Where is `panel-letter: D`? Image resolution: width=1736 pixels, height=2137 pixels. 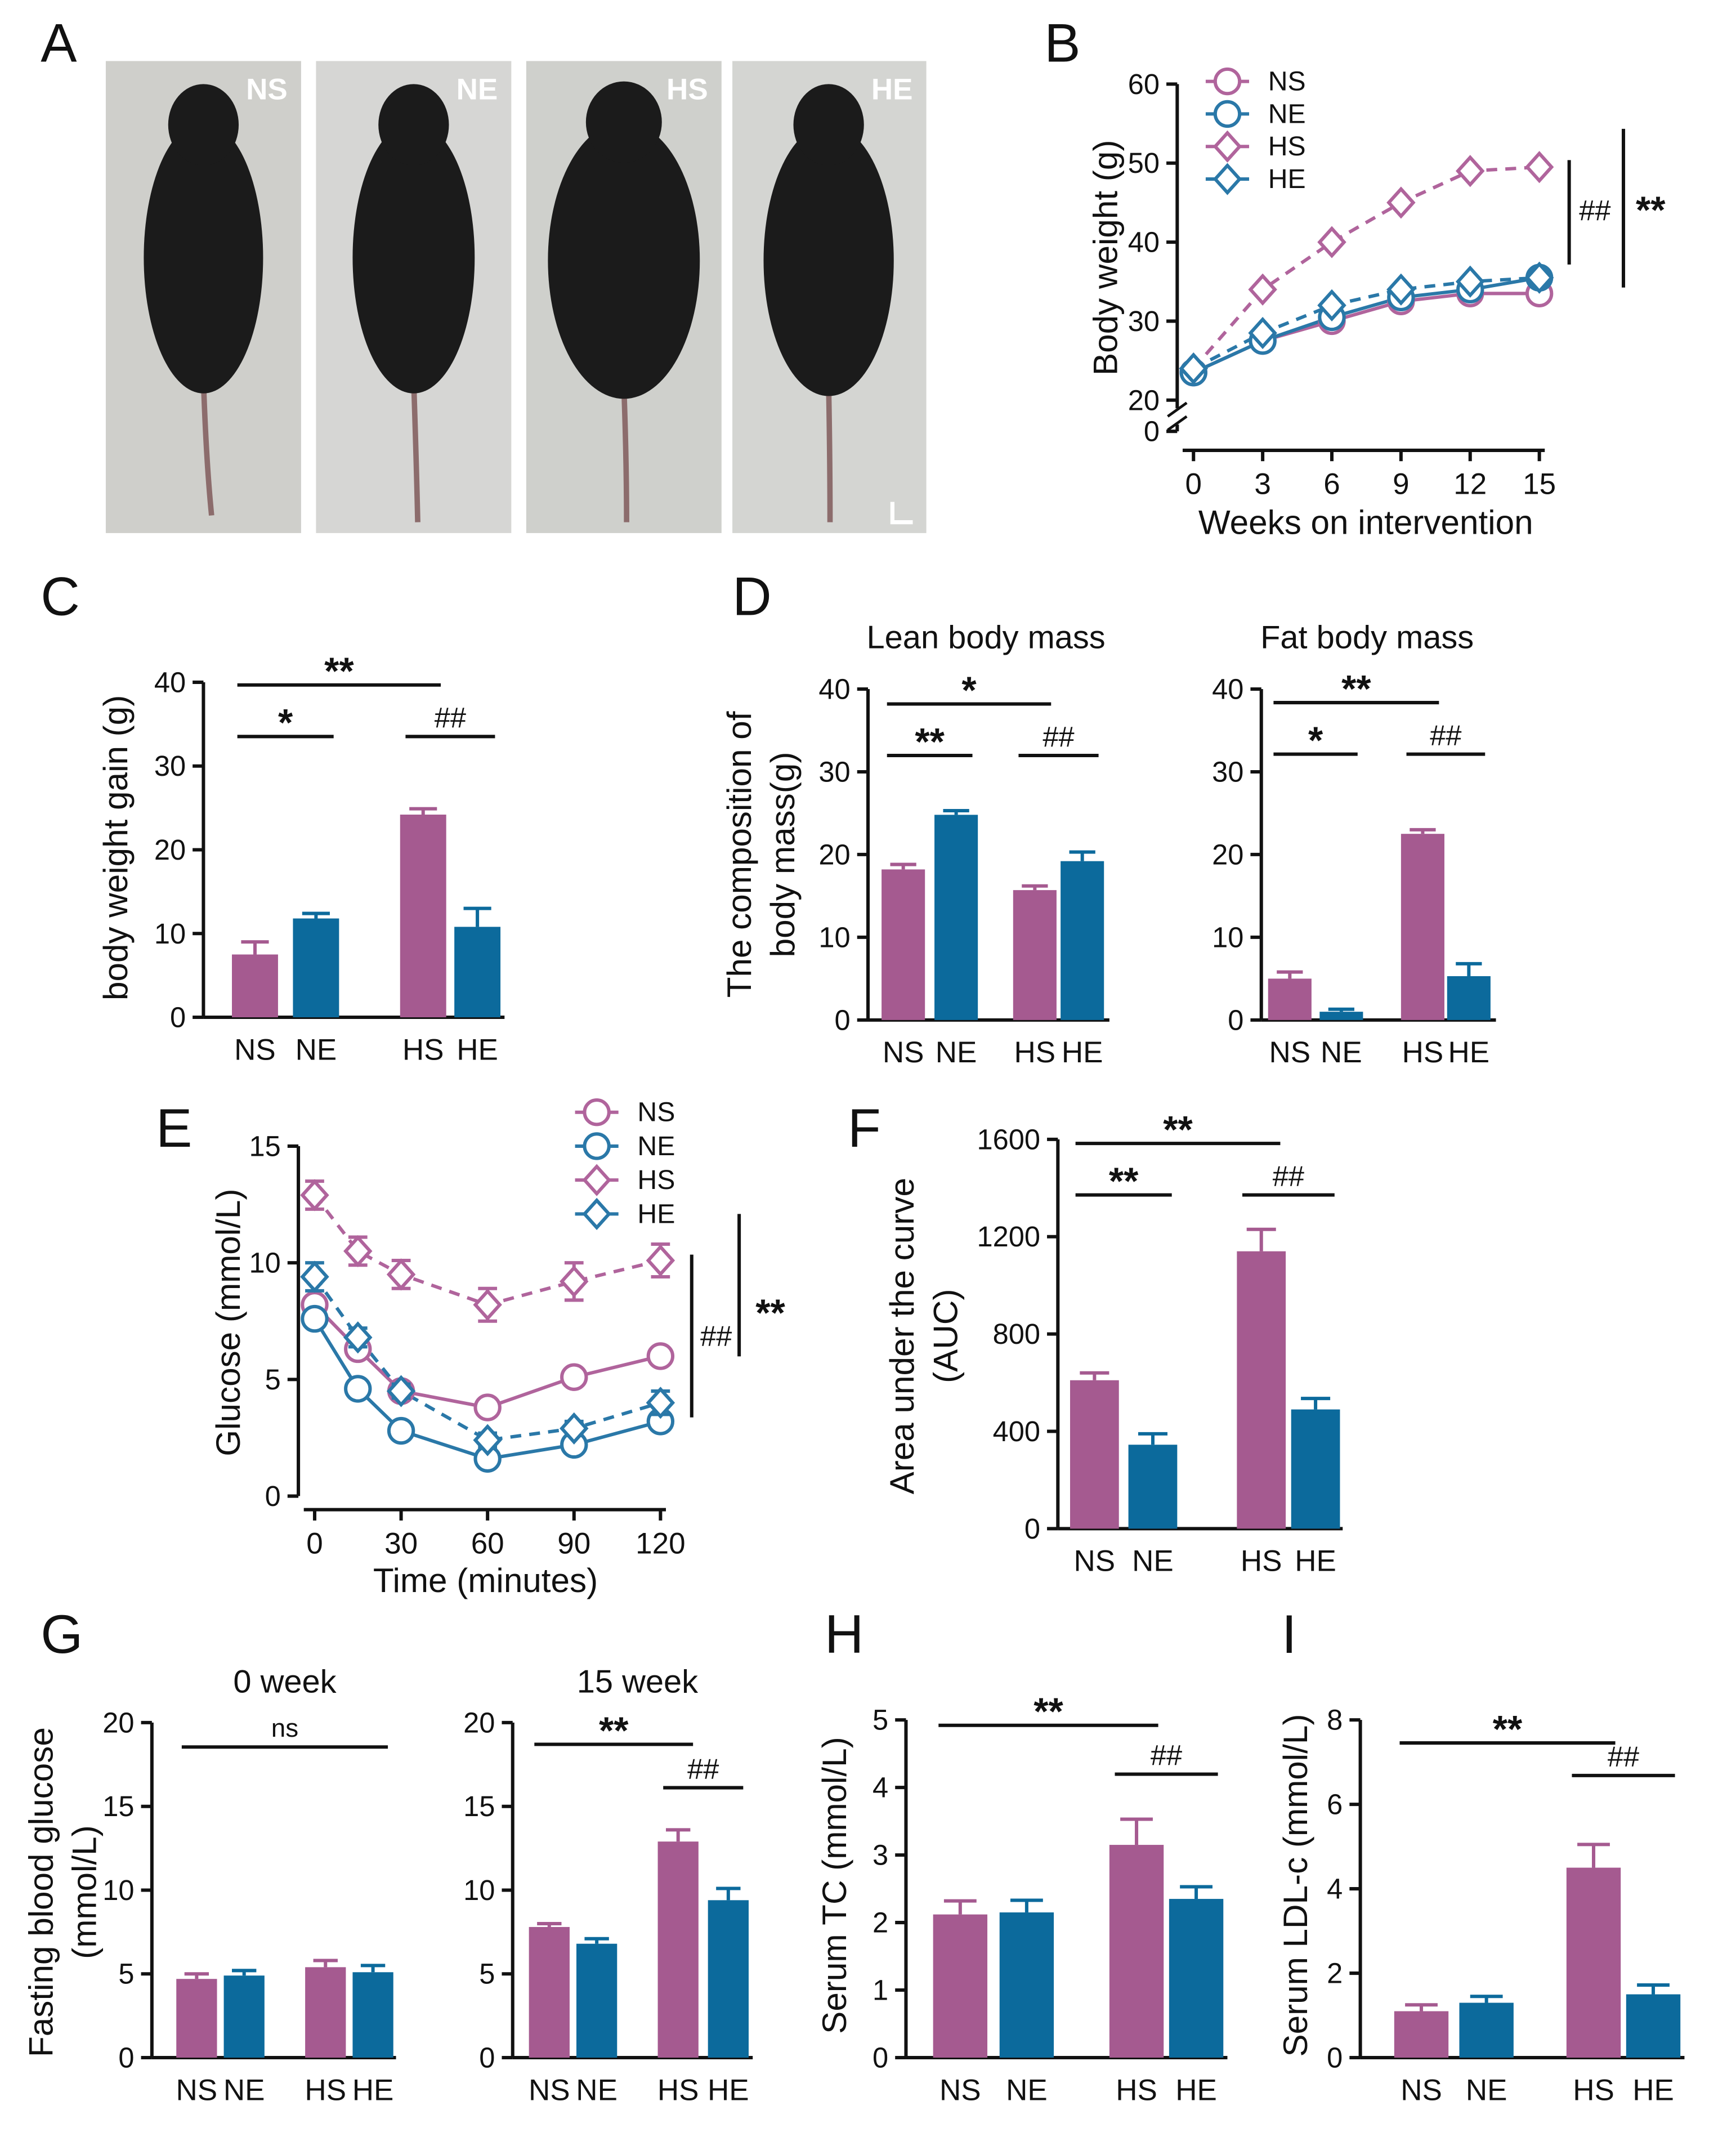 panel-letter: D is located at coordinates (752, 597).